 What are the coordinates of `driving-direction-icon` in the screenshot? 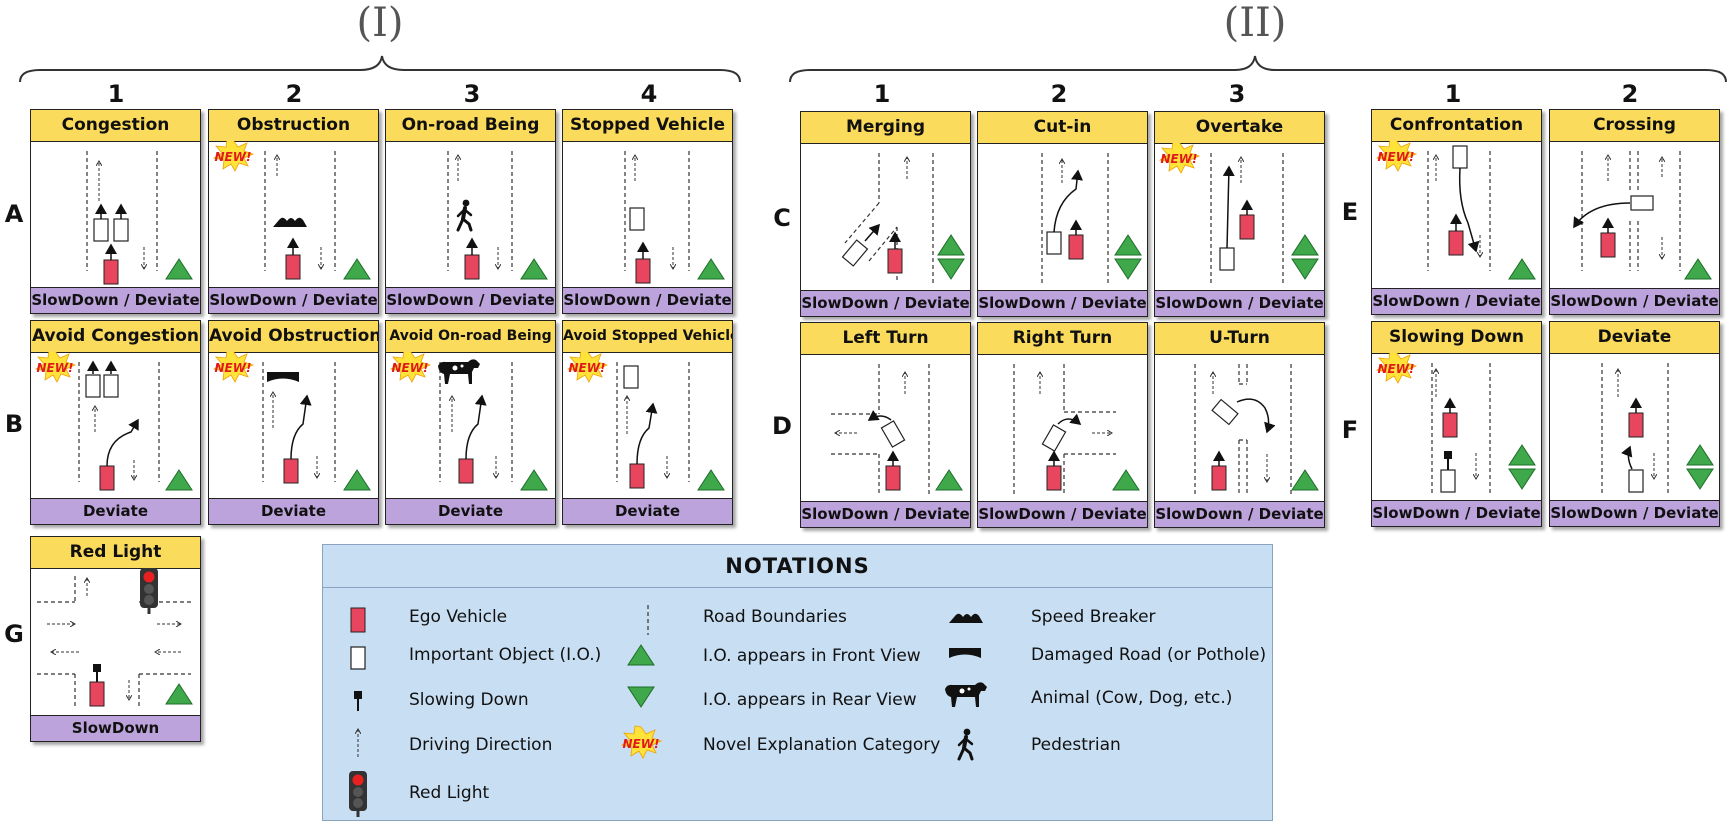 It's located at (358, 740).